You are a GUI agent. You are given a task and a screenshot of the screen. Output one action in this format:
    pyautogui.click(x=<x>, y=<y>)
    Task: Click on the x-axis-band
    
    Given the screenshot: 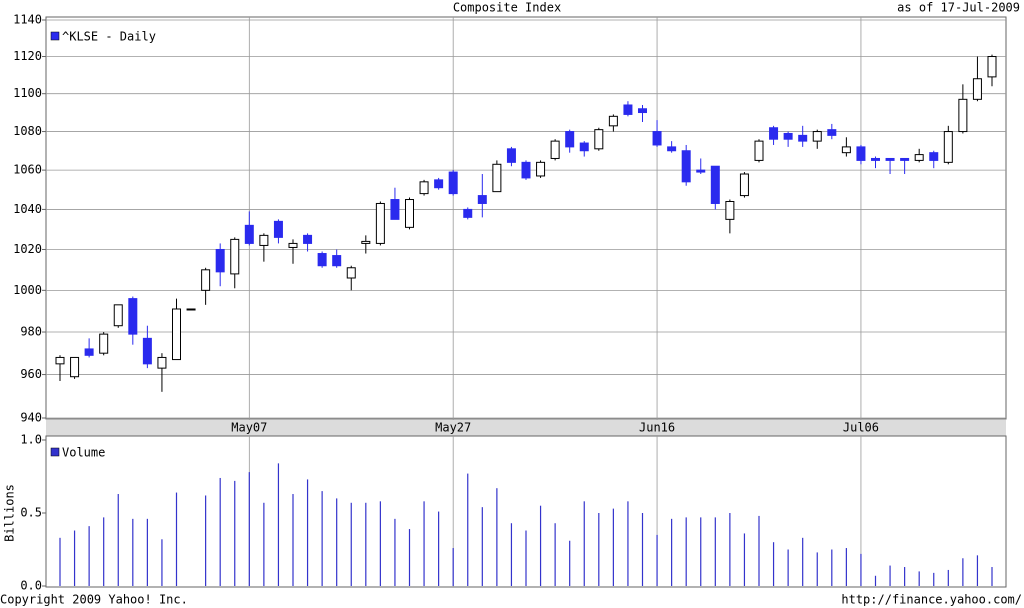 What is the action you would take?
    pyautogui.click(x=526, y=428)
    